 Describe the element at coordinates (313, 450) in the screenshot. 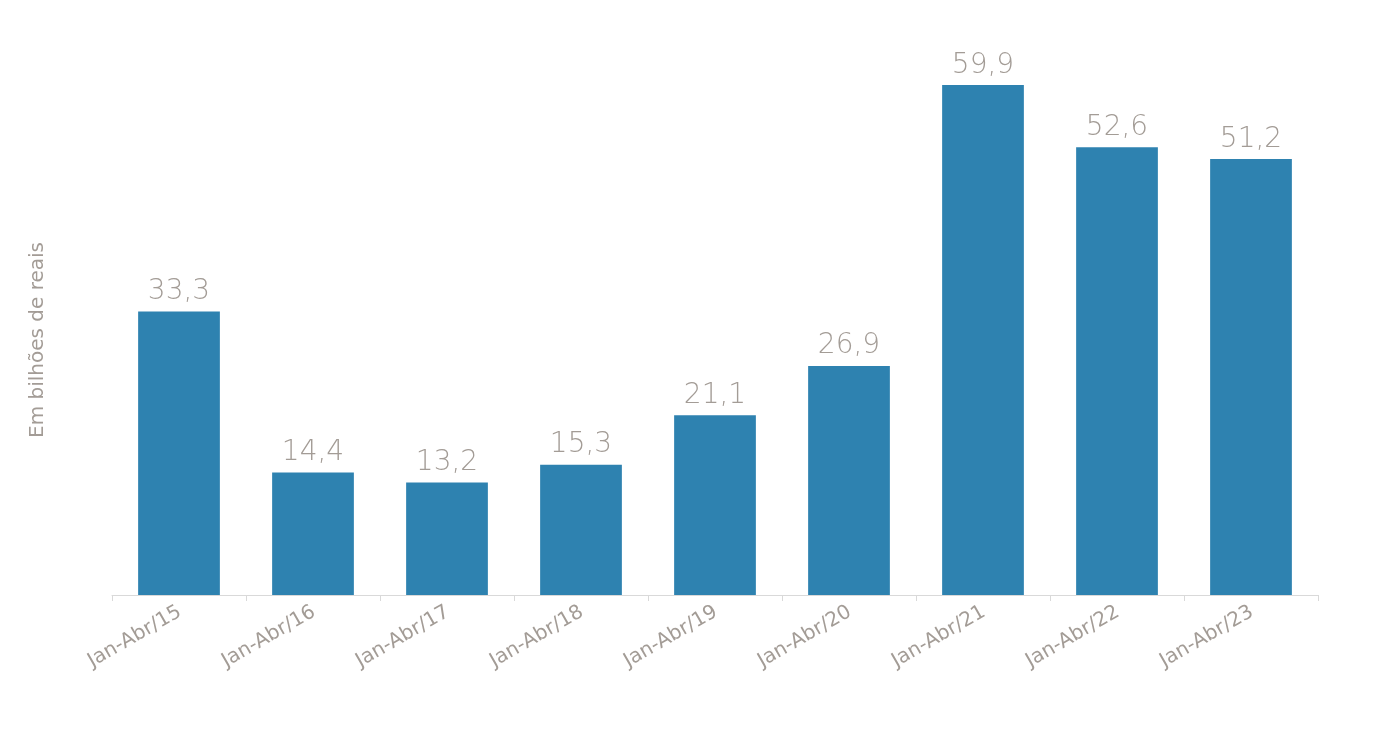

I see `data-label: 14,4` at that location.